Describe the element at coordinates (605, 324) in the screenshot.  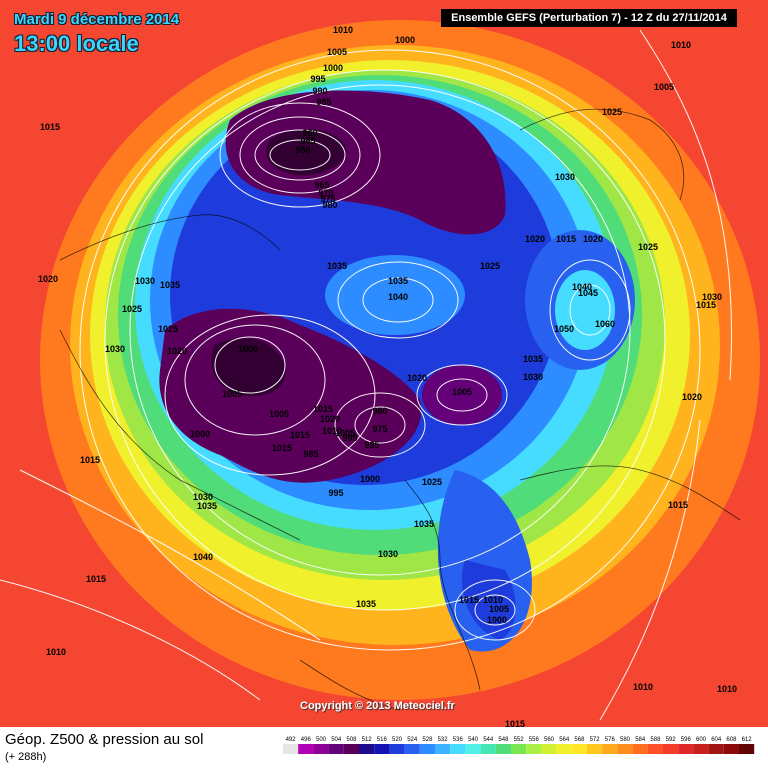
I see `pressure-label: 1060` at that location.